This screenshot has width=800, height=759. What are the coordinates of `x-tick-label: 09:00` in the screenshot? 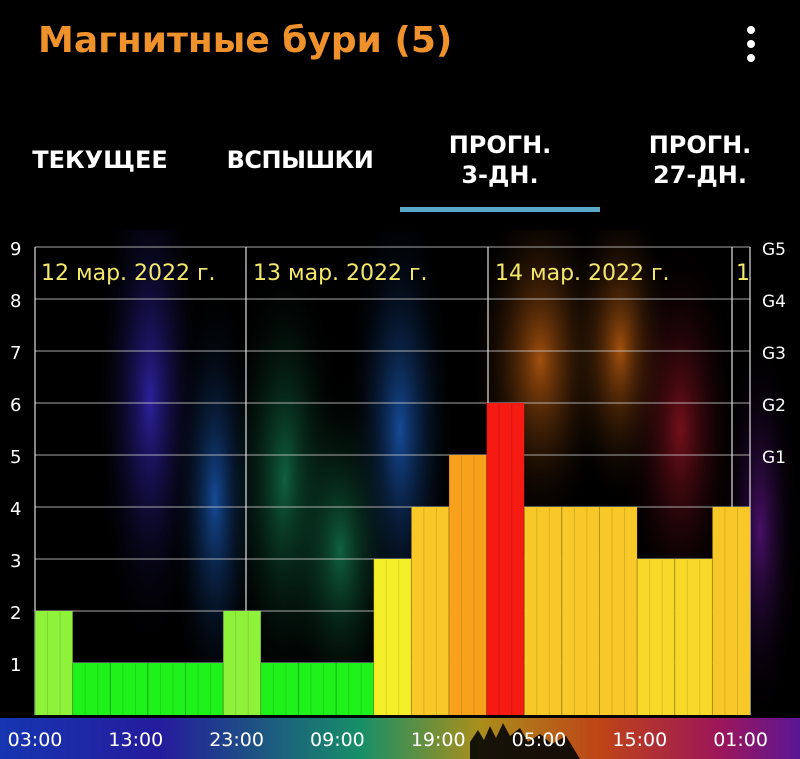 It's located at (337, 740).